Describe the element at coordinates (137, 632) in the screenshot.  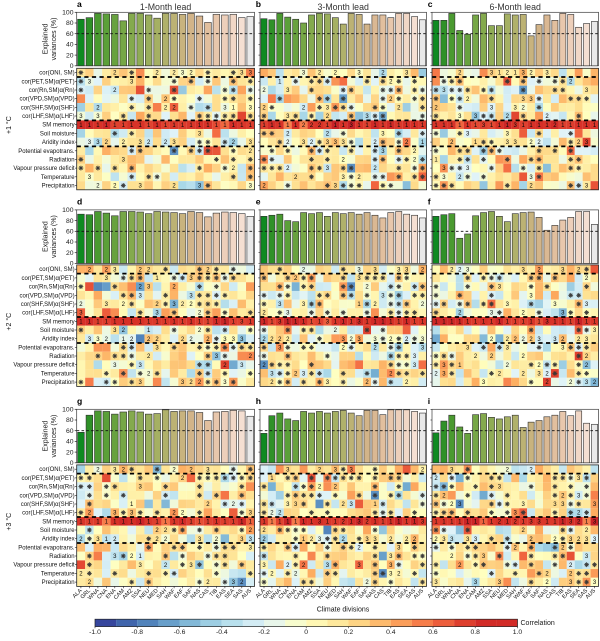
I see `svg-text: -0.8` at that location.